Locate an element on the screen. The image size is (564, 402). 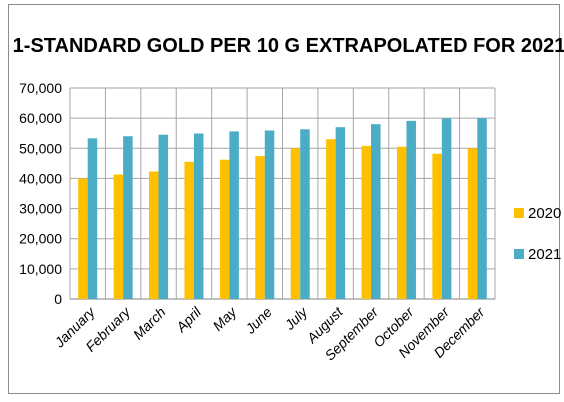
y-tick-label: 10,000 is located at coordinates (40, 269).